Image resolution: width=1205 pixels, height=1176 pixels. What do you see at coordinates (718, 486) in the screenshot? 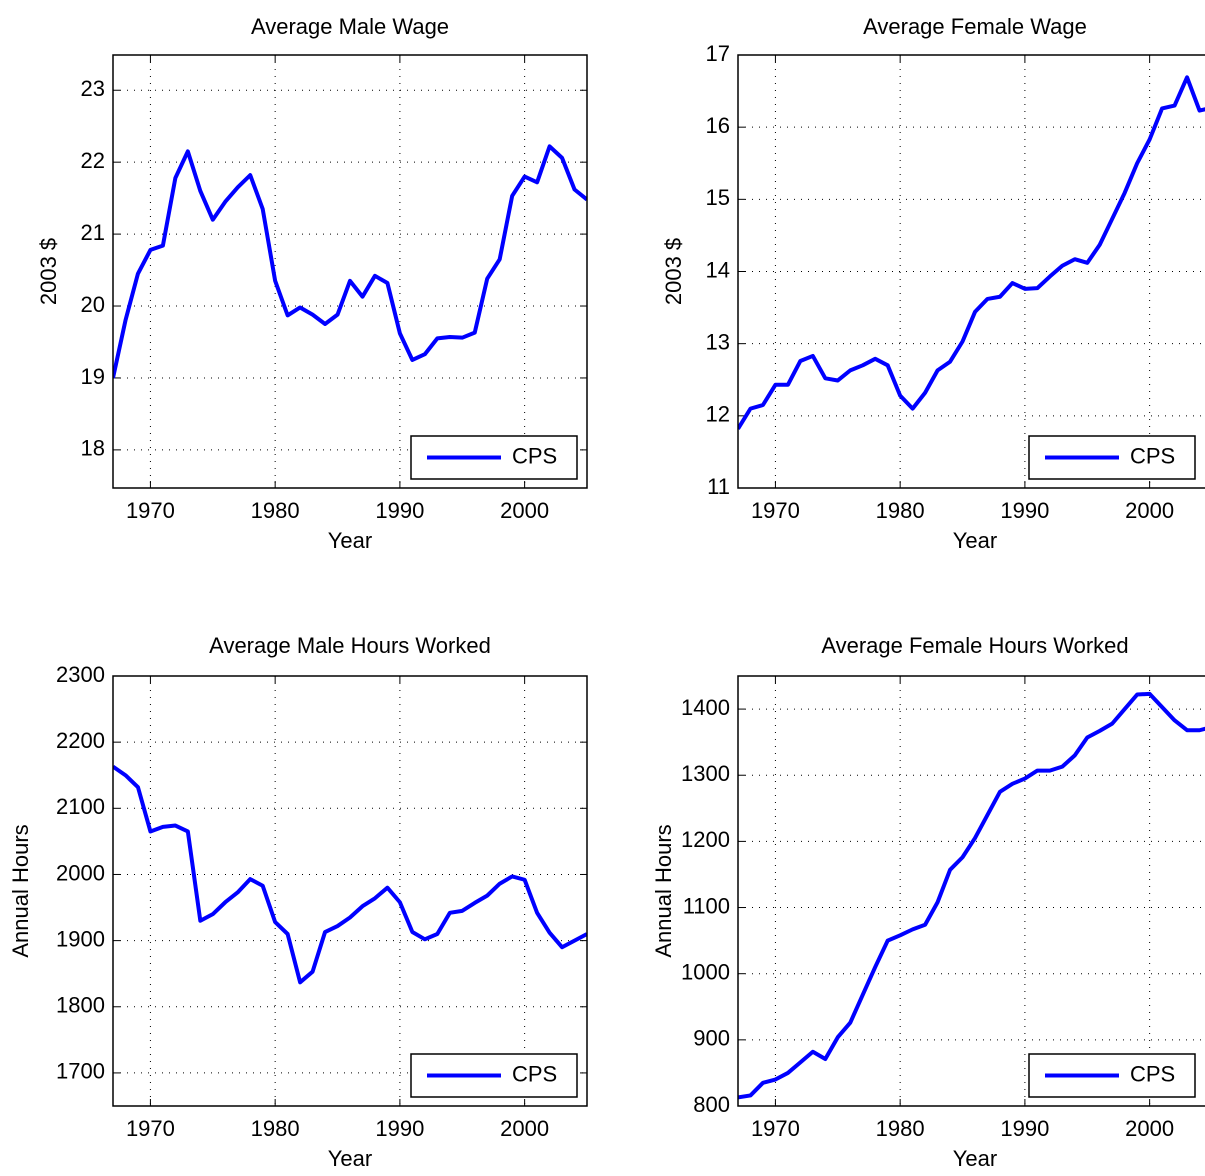
I see `y-tick-label: 11` at bounding box center [718, 486].